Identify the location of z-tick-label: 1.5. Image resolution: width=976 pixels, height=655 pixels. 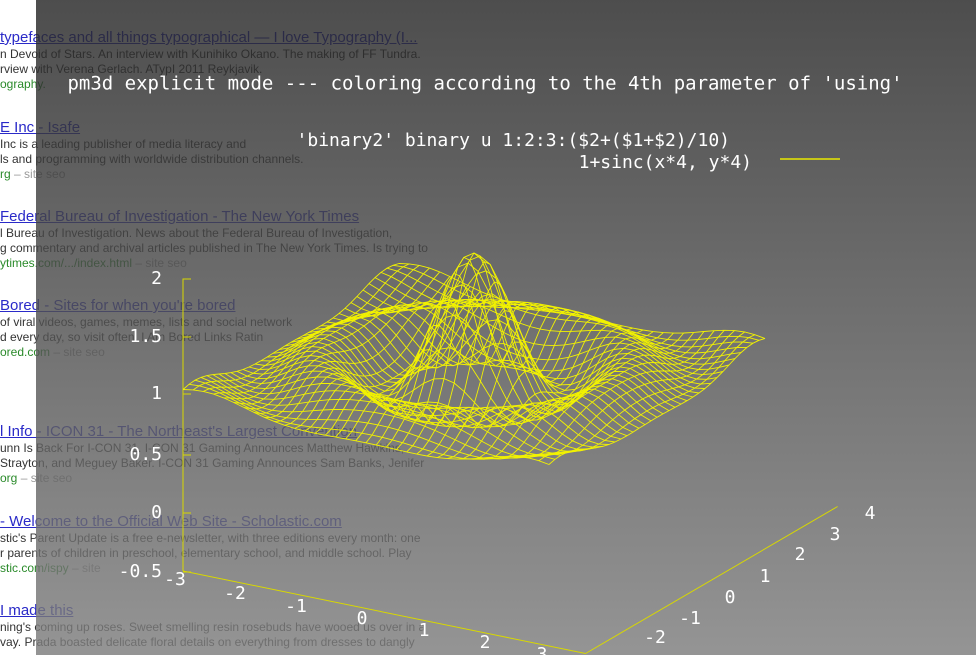
(145, 336).